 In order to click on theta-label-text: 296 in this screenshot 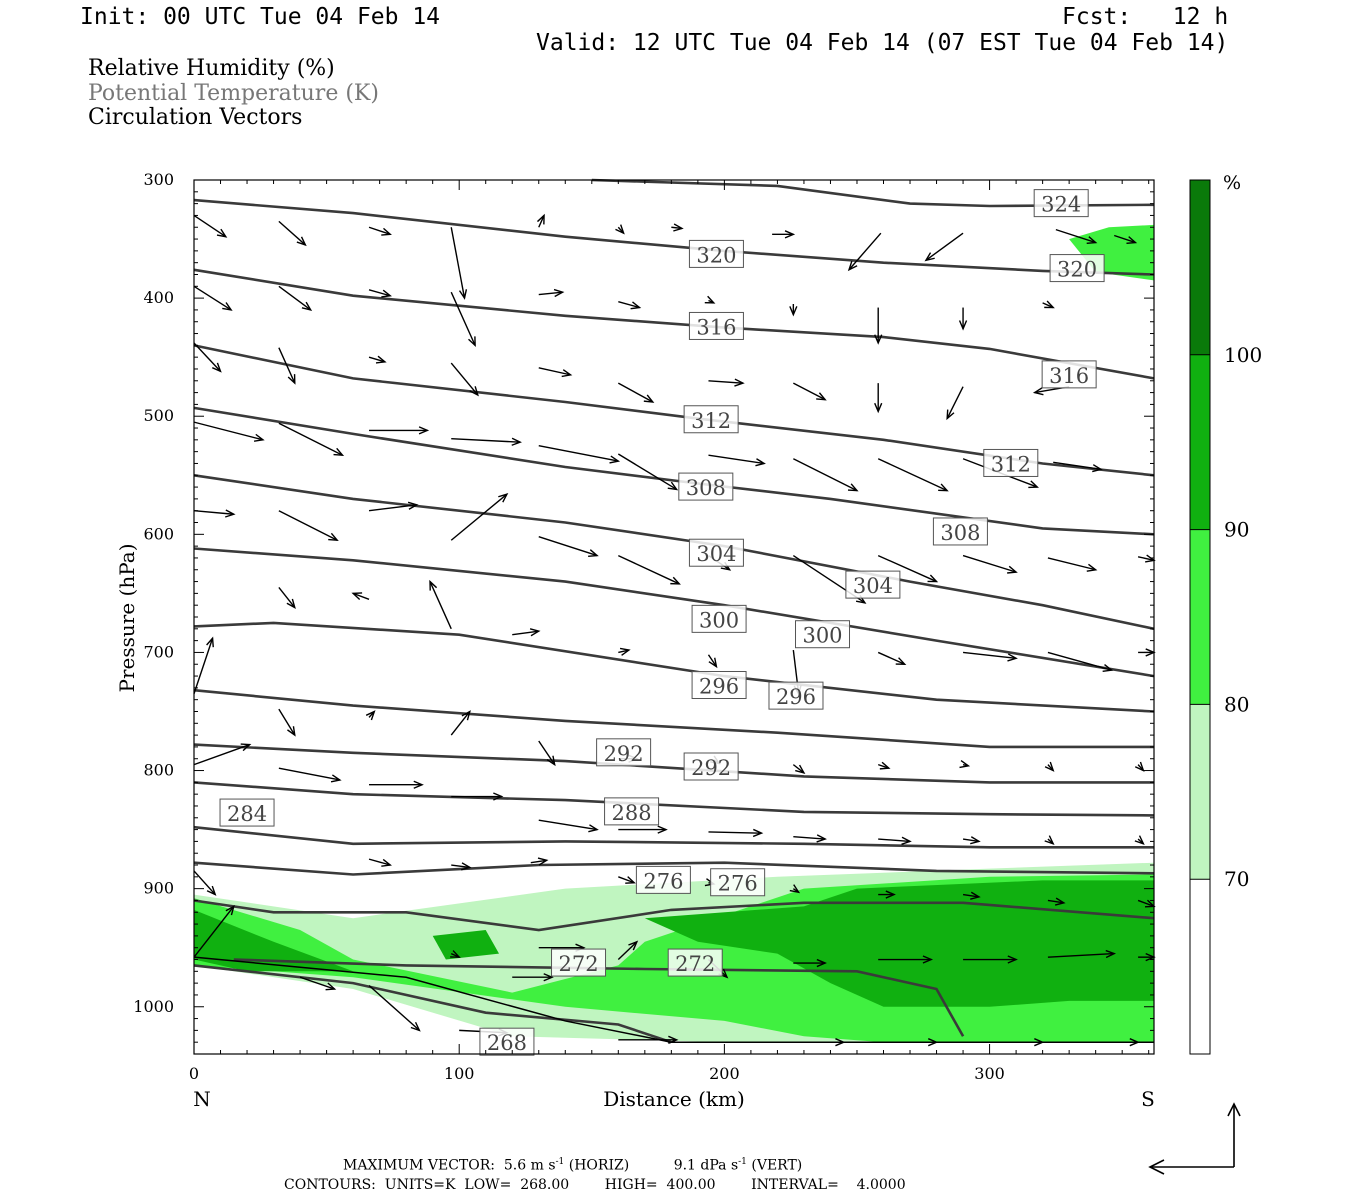, I will do `click(796, 697)`.